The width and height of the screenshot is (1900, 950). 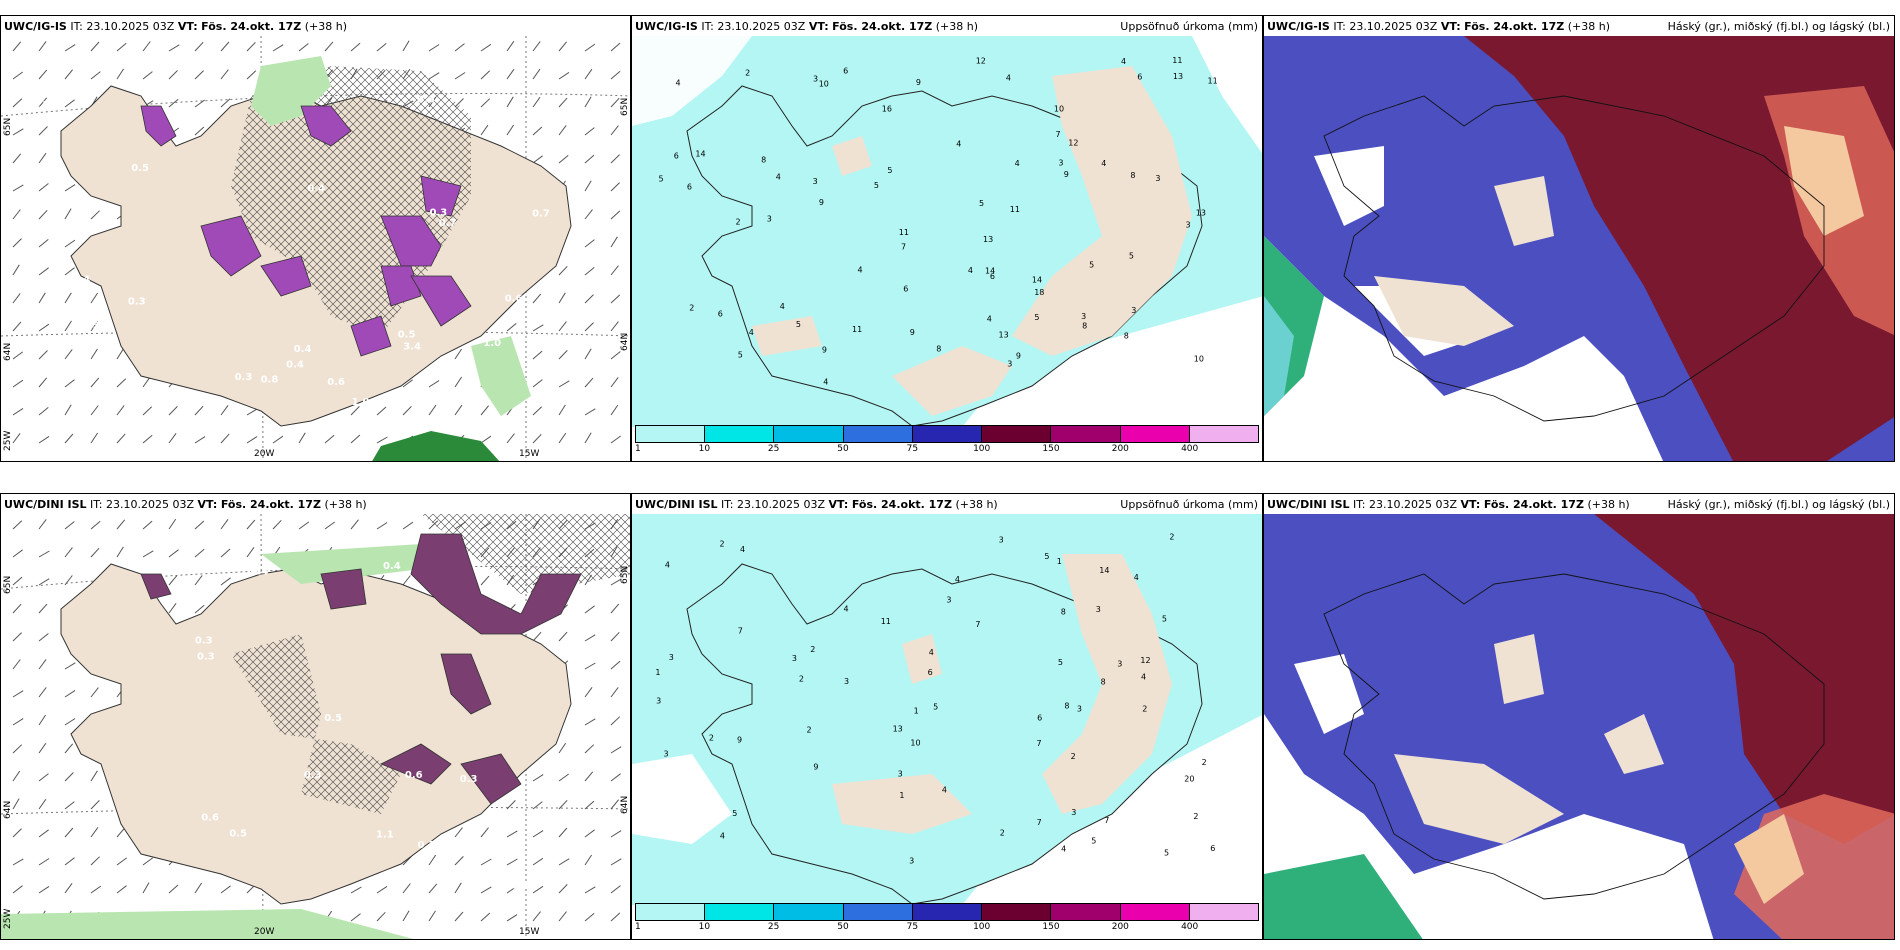 What do you see at coordinates (1190, 449) in the screenshot?
I see `legend-label: 400` at bounding box center [1190, 449].